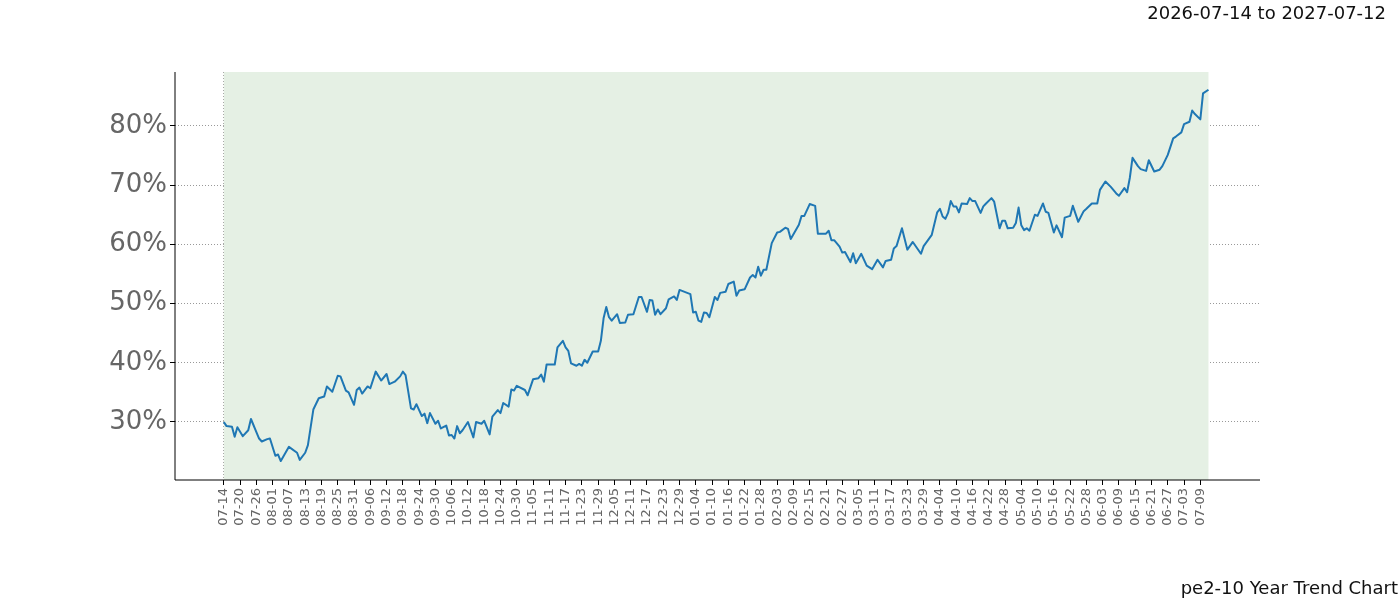 The height and width of the screenshot is (600, 1400). What do you see at coordinates (890, 507) in the screenshot?
I see `x-tick-label: 03-17` at bounding box center [890, 507].